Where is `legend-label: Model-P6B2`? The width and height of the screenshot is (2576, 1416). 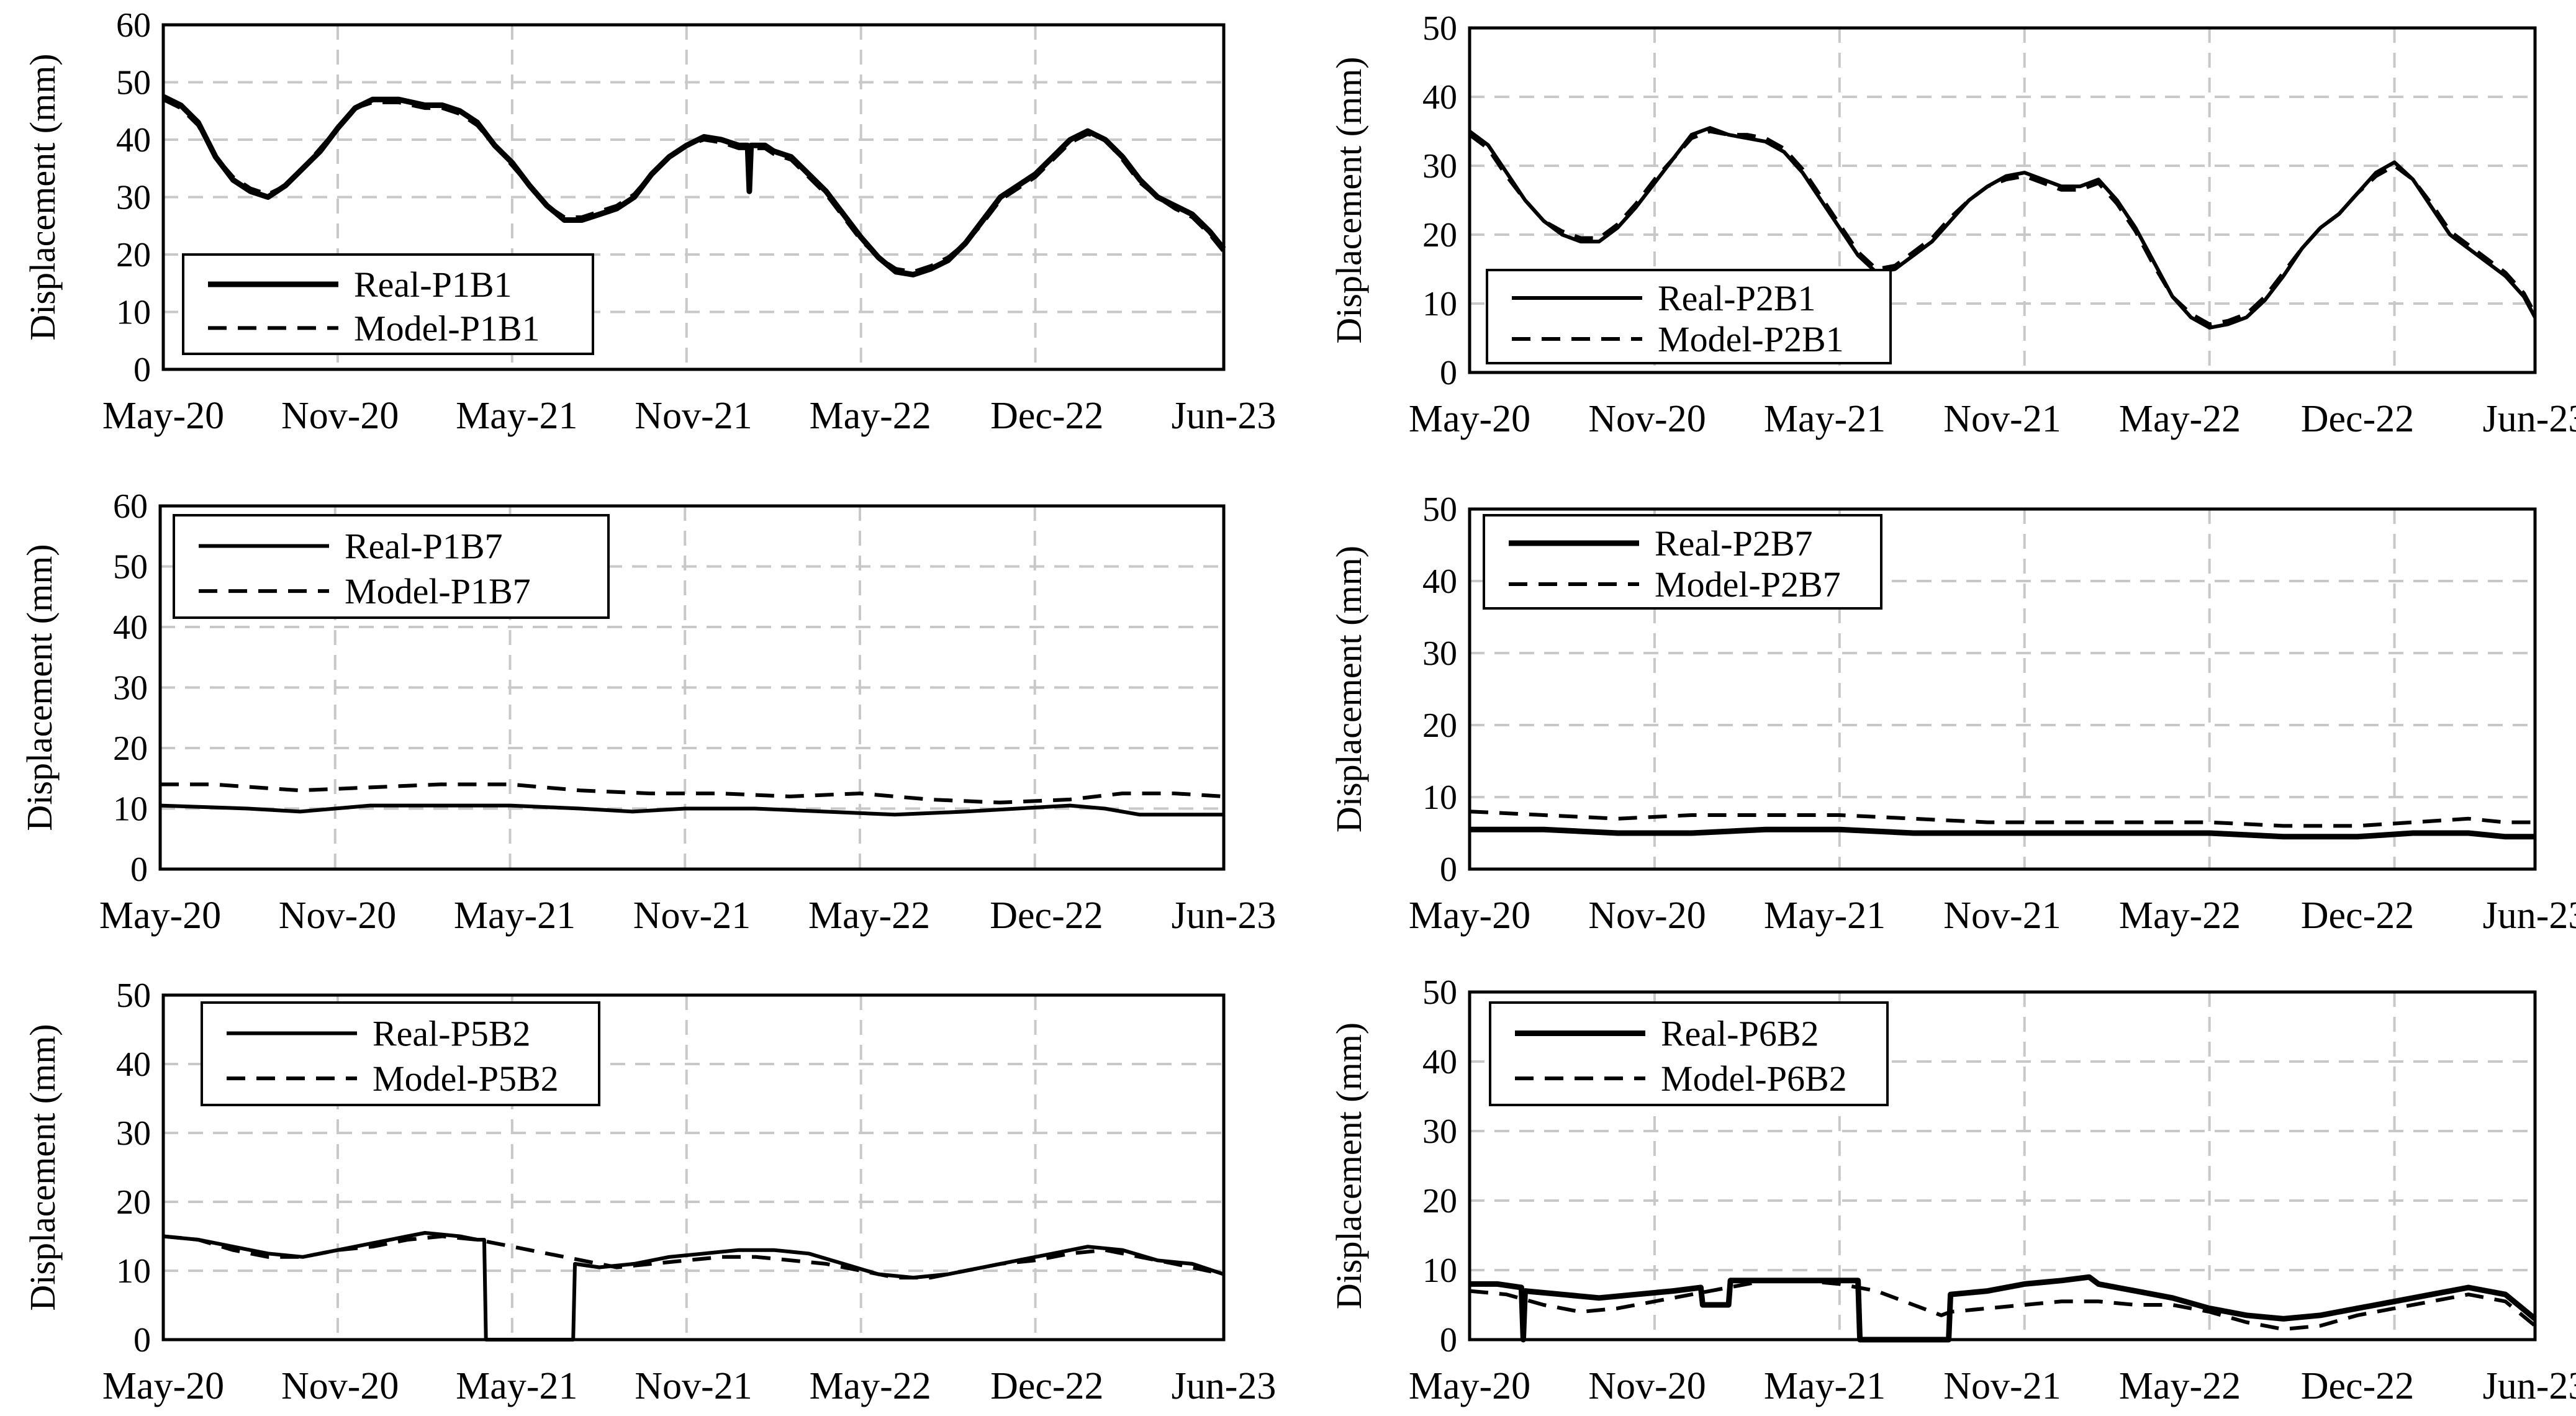
legend-label: Model-P6B2 is located at coordinates (1754, 1078).